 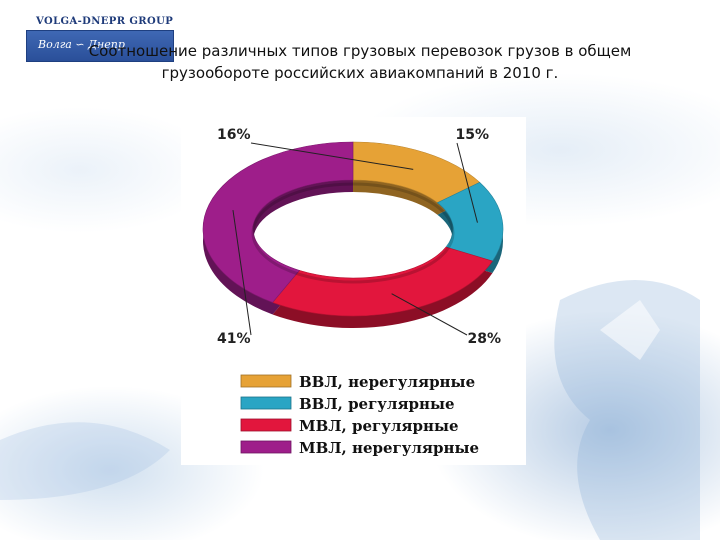 I want to click on data-label: 41%, so click(x=234, y=339).